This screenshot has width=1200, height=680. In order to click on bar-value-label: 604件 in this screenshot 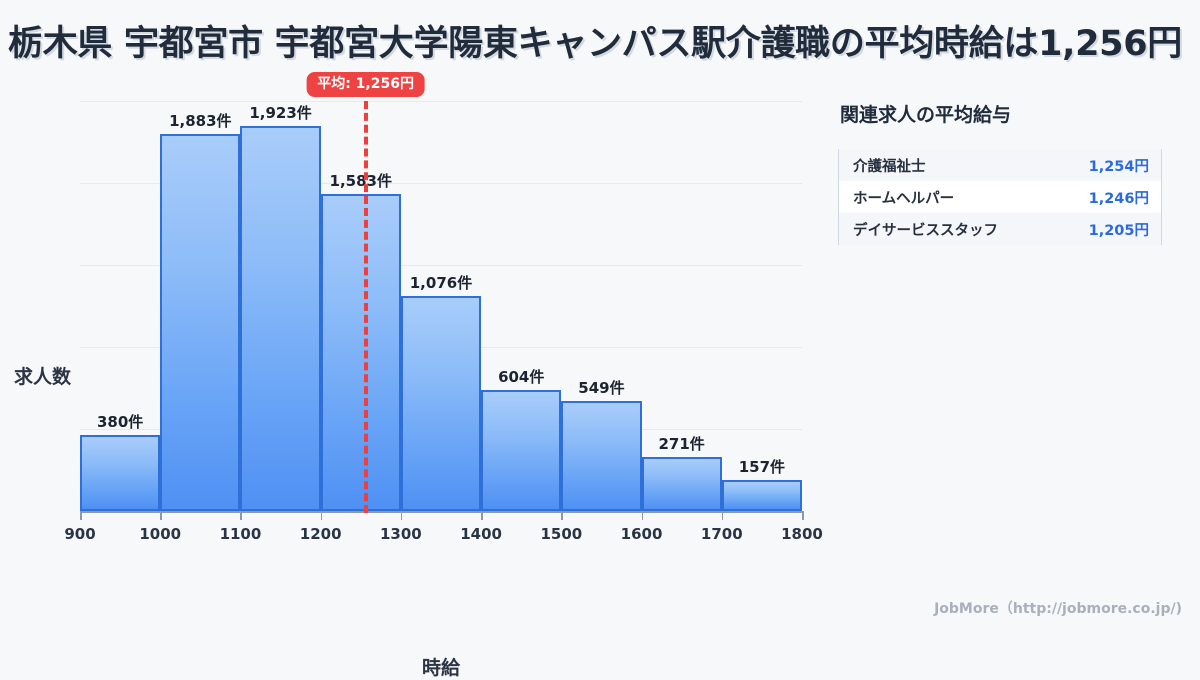, I will do `click(521, 377)`.